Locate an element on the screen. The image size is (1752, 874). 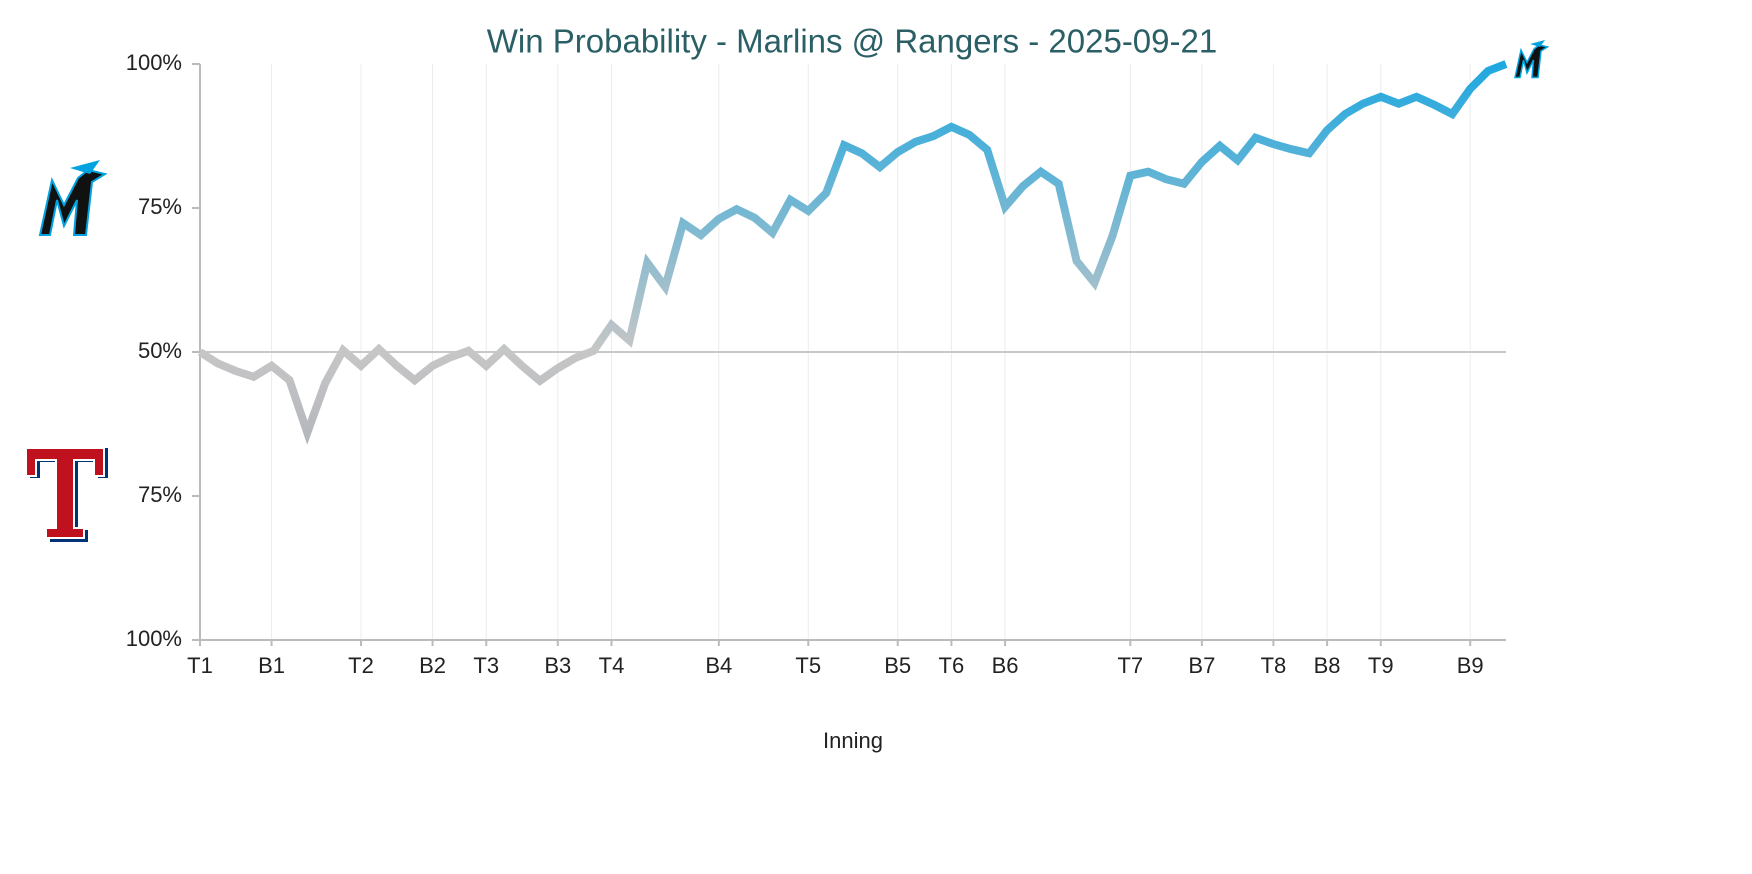
x-tick-label: T1 is located at coordinates (200, 665).